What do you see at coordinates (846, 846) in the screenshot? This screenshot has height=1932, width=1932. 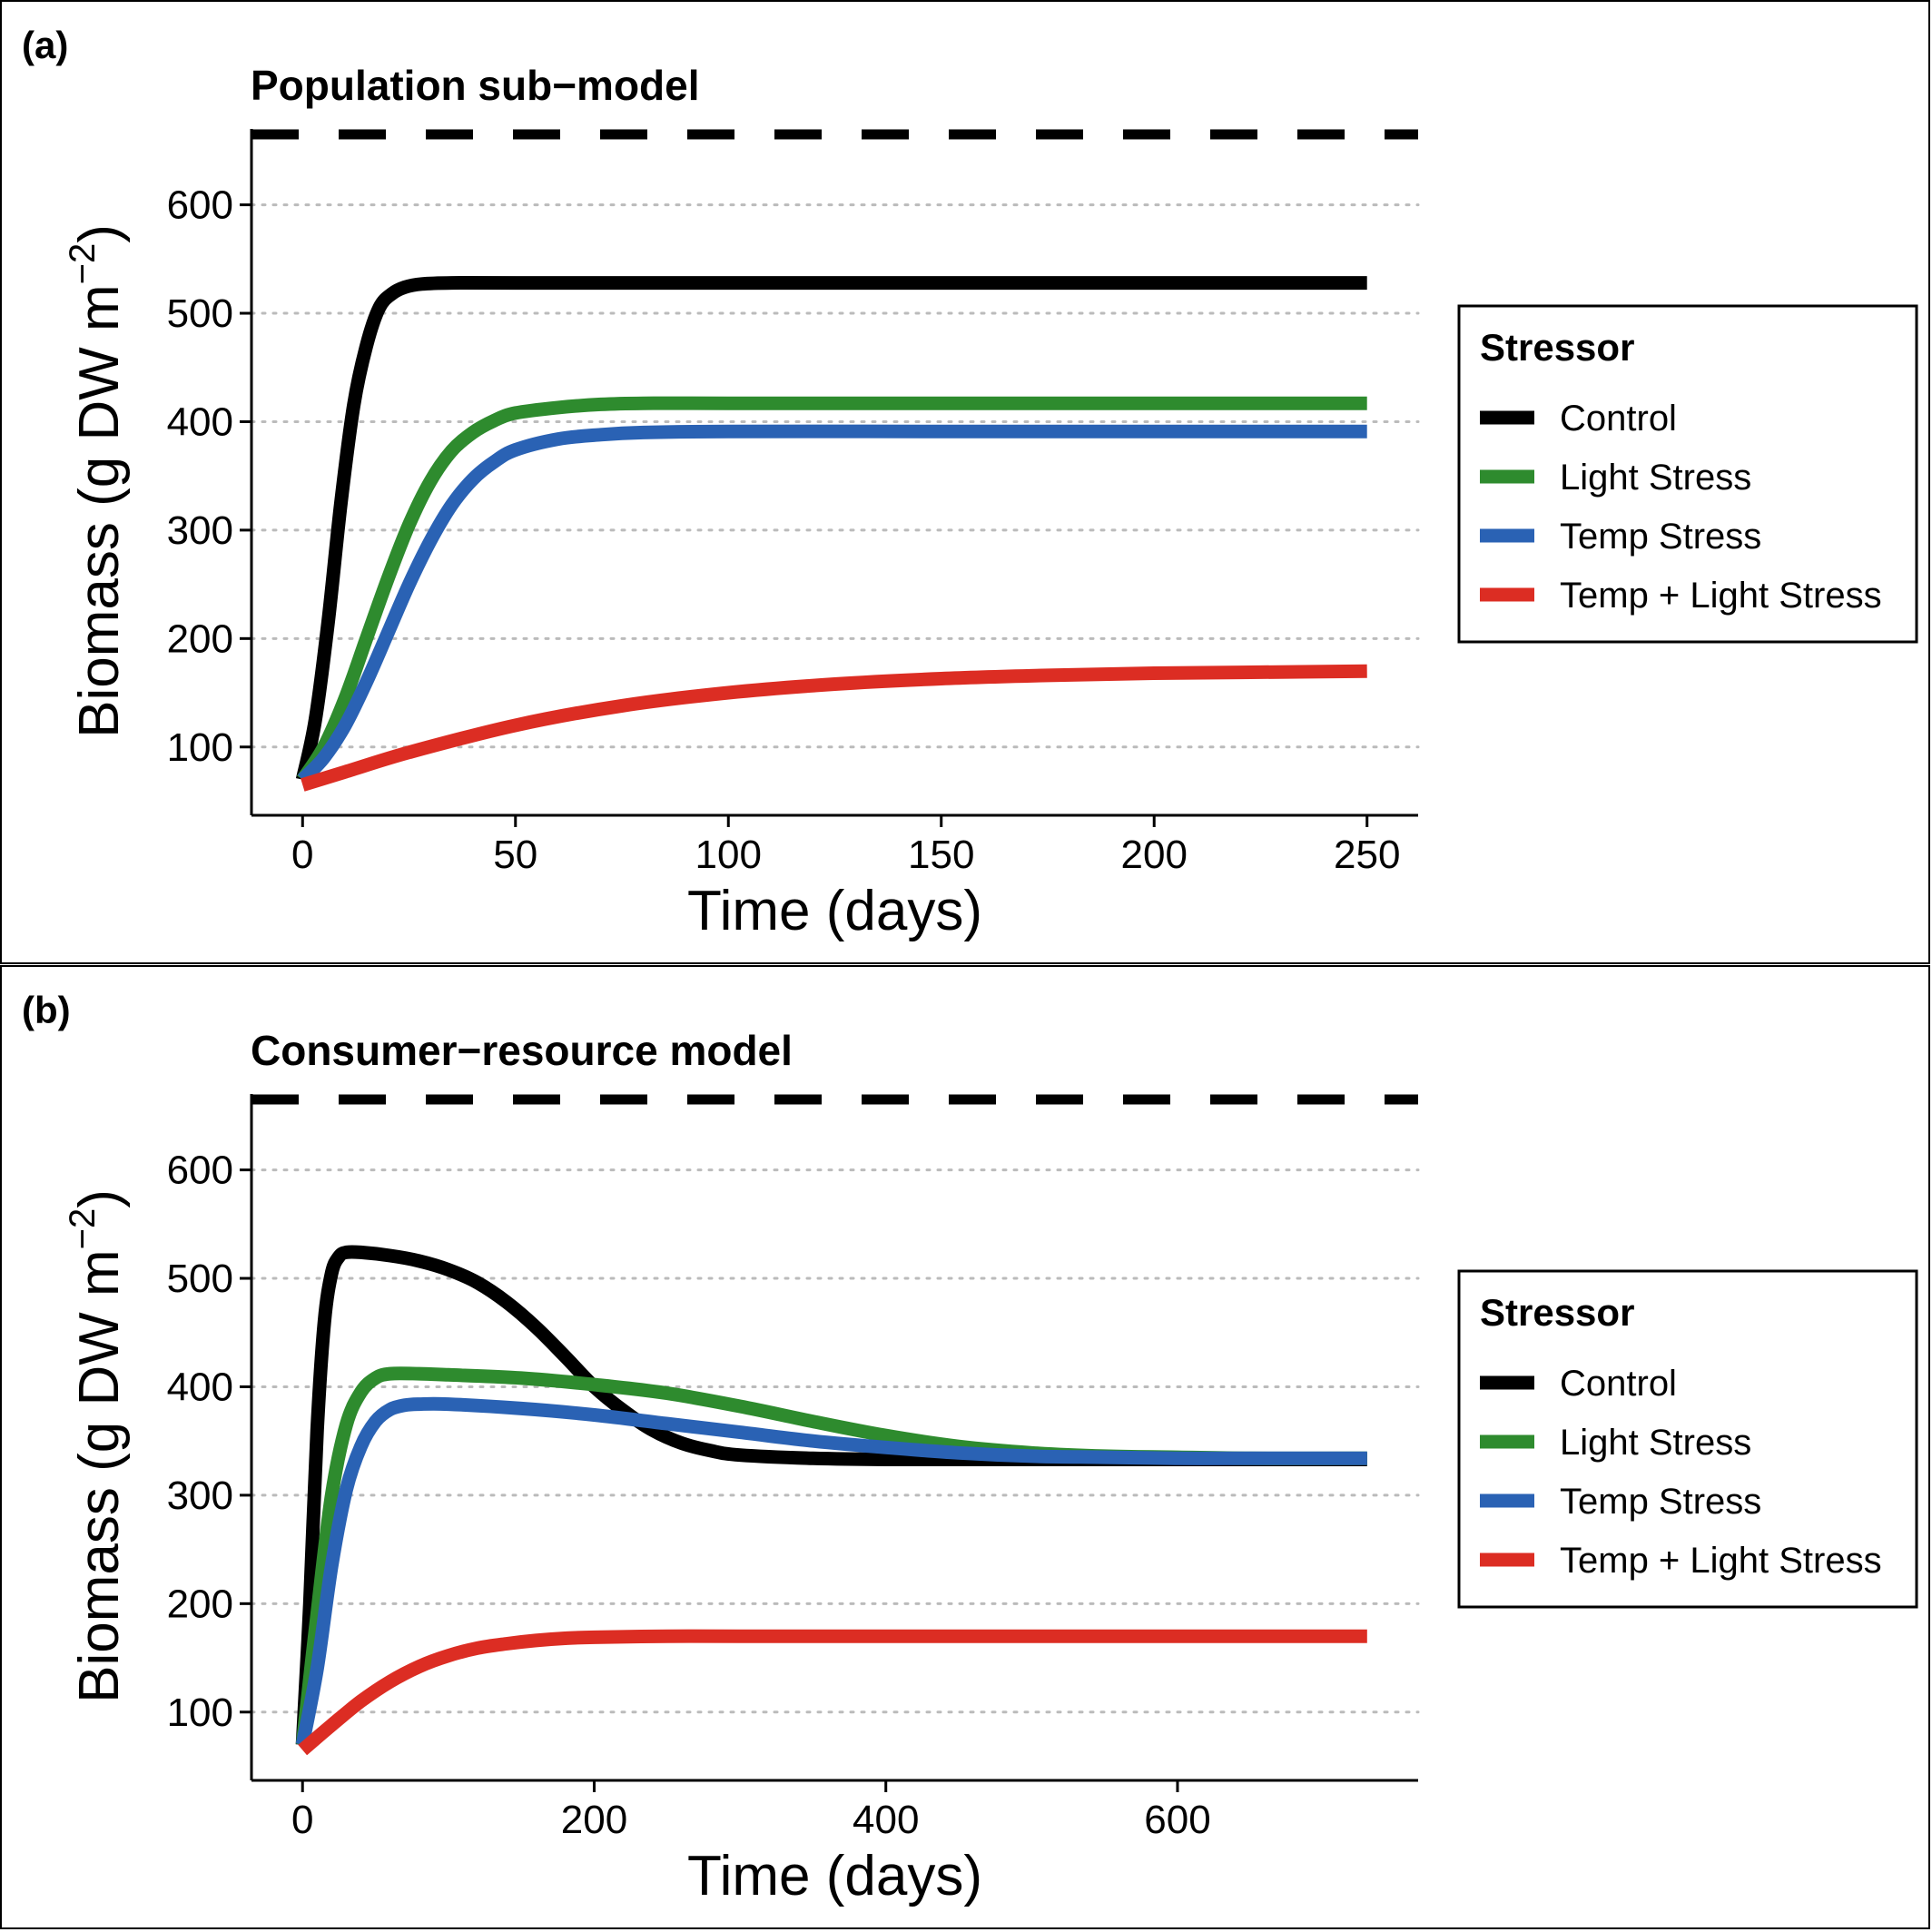 I see `x-axis-ticks: 0 50 100 150 200 250` at bounding box center [846, 846].